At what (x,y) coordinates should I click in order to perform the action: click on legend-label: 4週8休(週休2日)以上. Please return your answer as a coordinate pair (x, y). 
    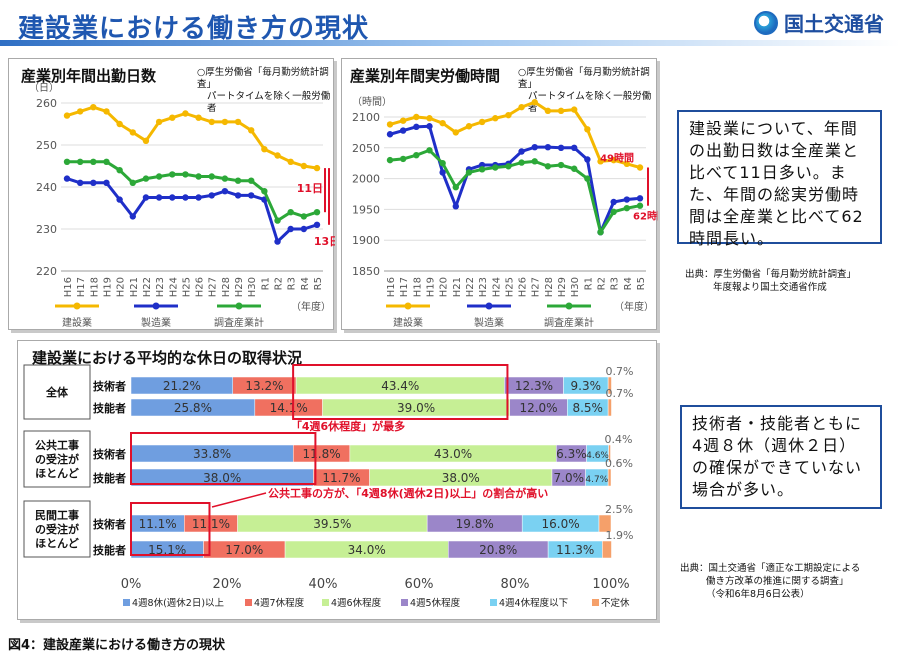
    Looking at the image, I should click on (178, 603).